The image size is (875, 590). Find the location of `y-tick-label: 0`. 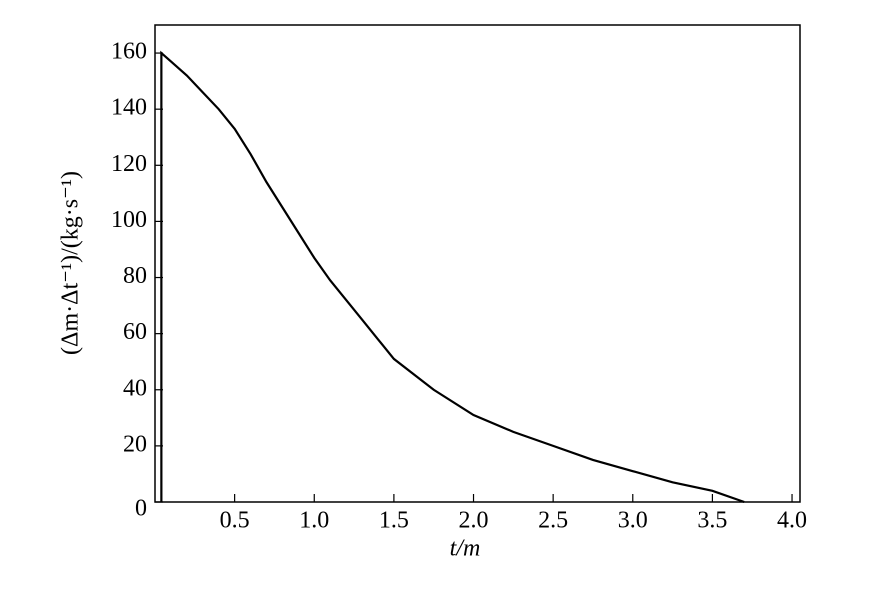

y-tick-label: 0 is located at coordinates (141, 509).